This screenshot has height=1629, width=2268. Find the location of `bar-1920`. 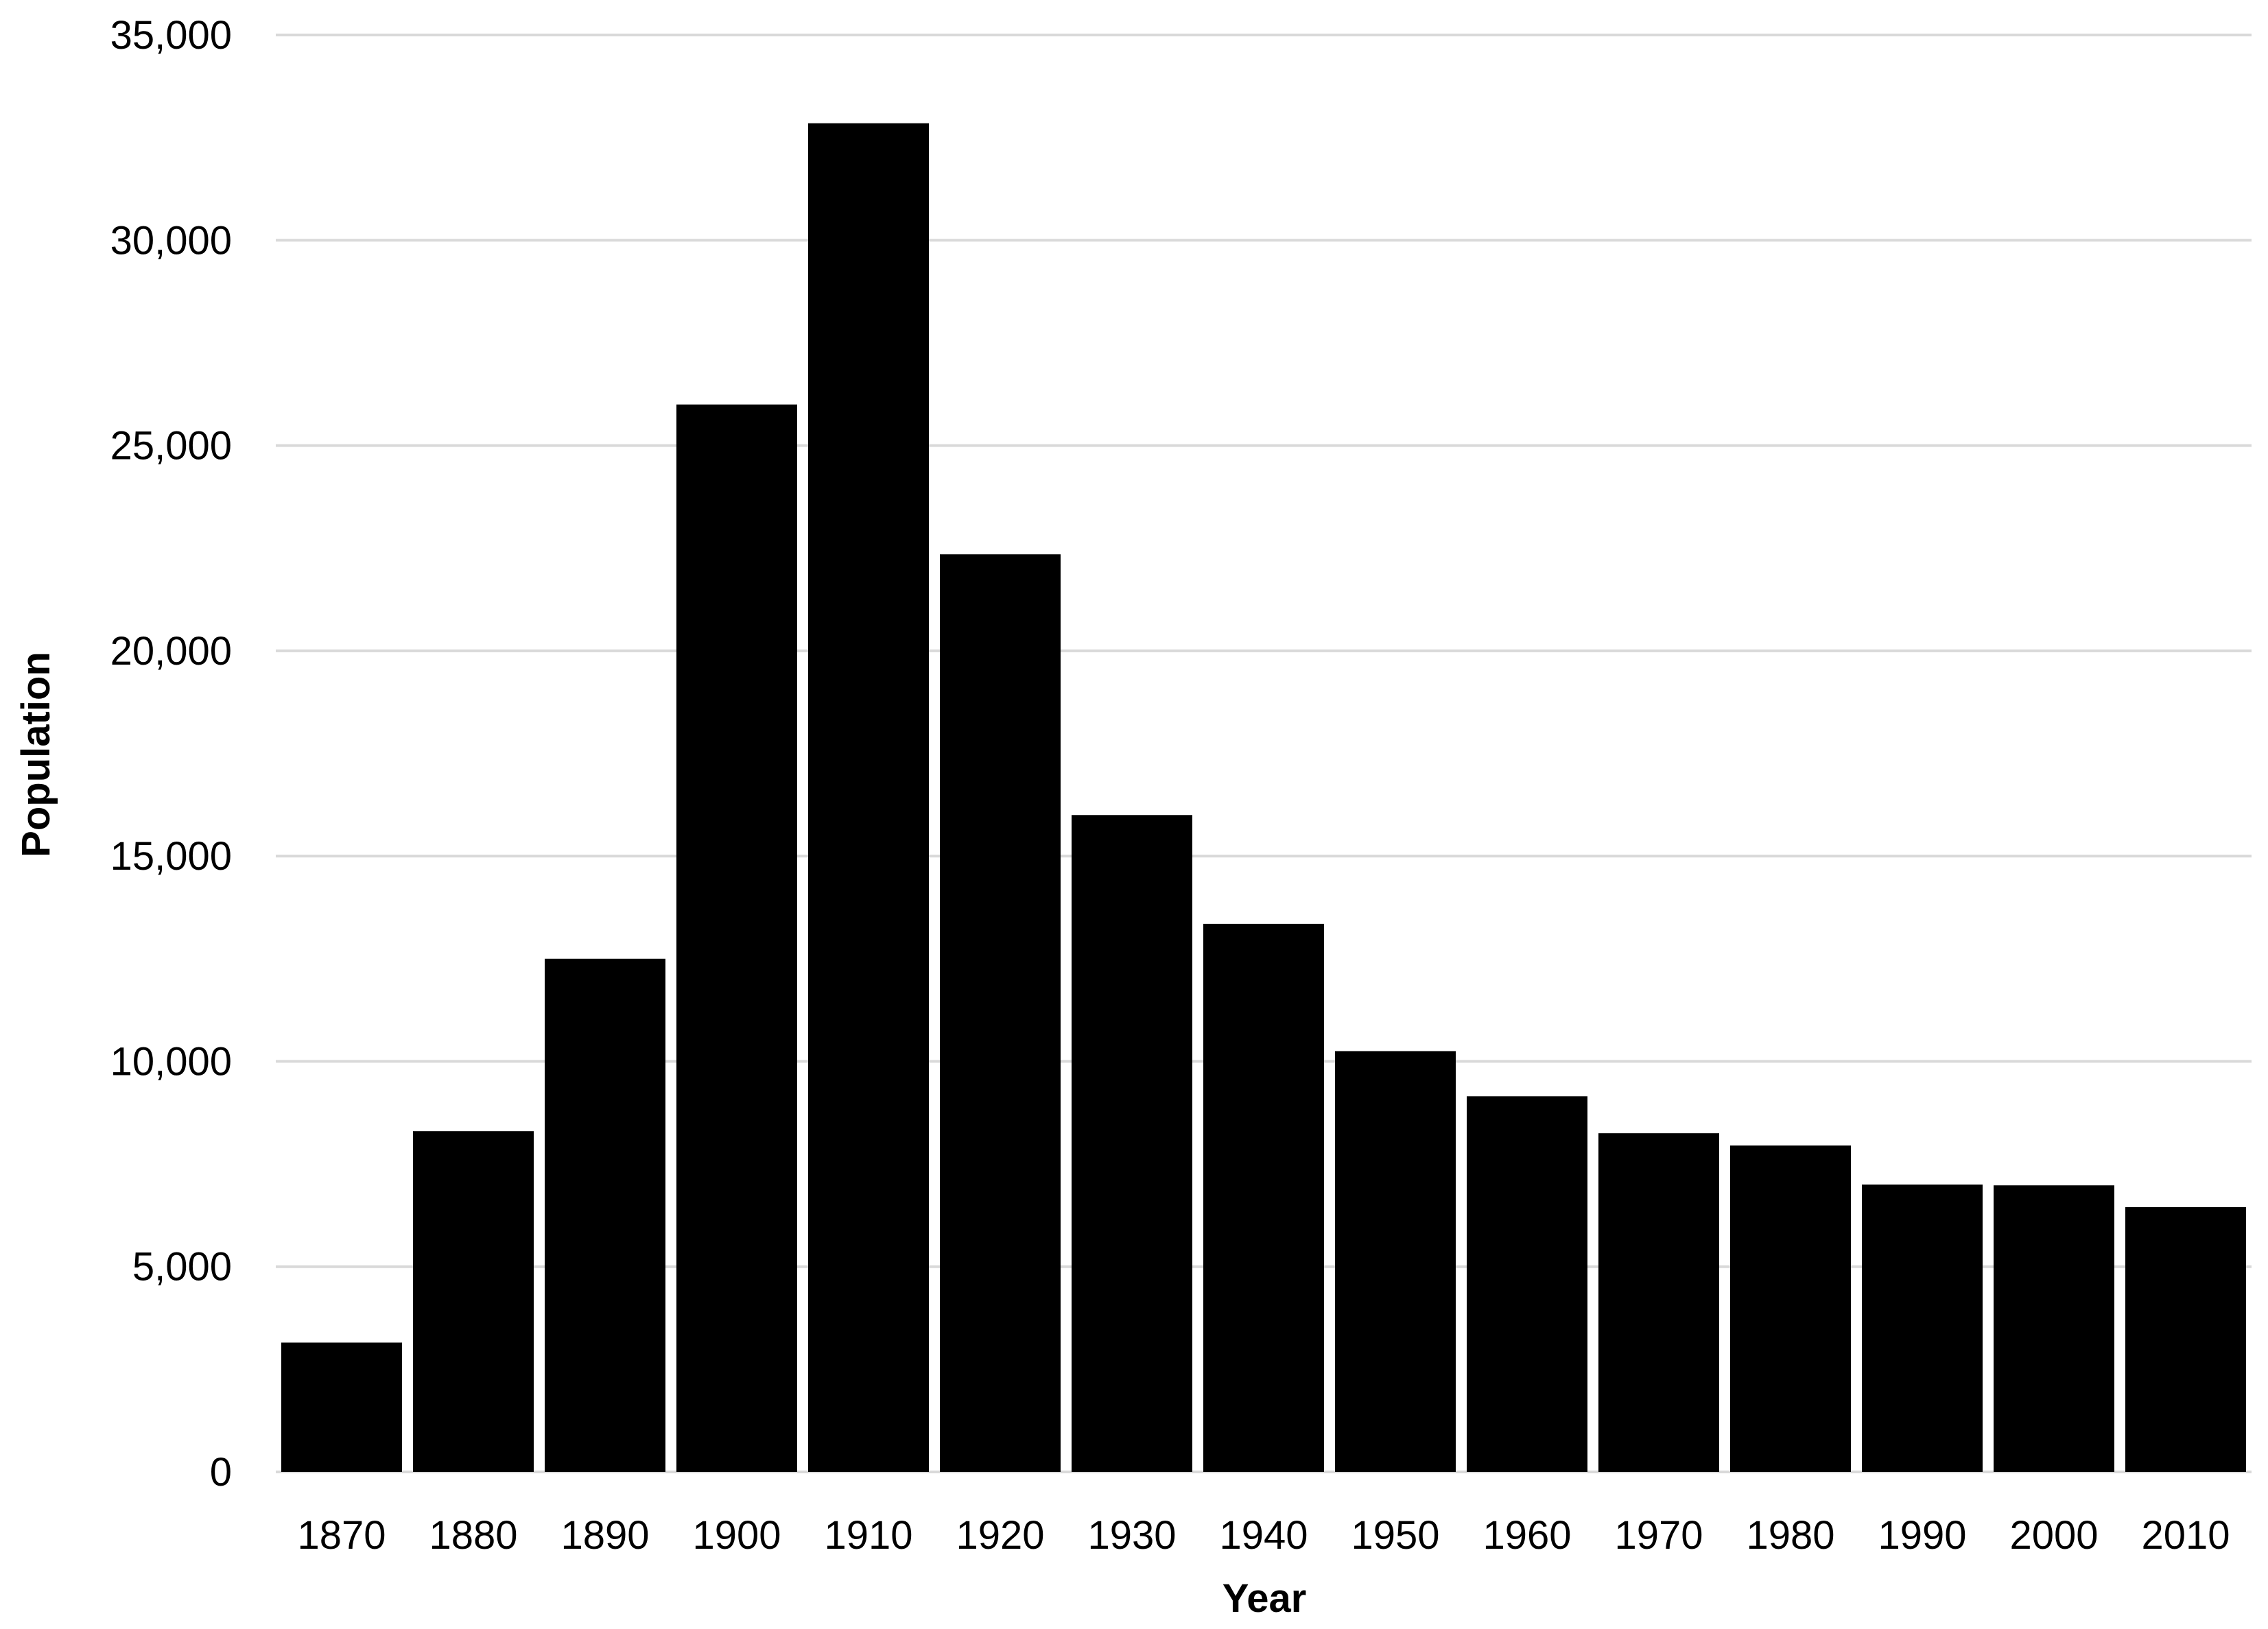

bar-1920 is located at coordinates (1001, 1013).